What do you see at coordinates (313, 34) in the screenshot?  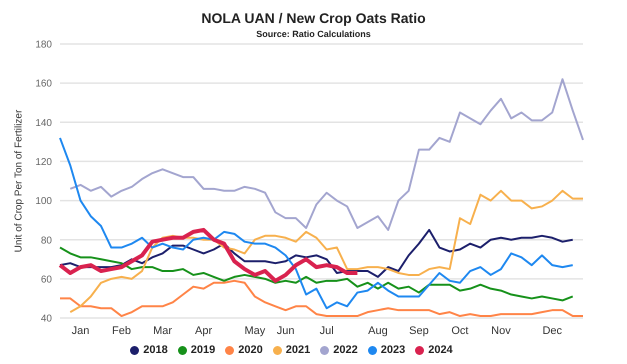 I see `chart-subtitle: Source: Ratio Calculations` at bounding box center [313, 34].